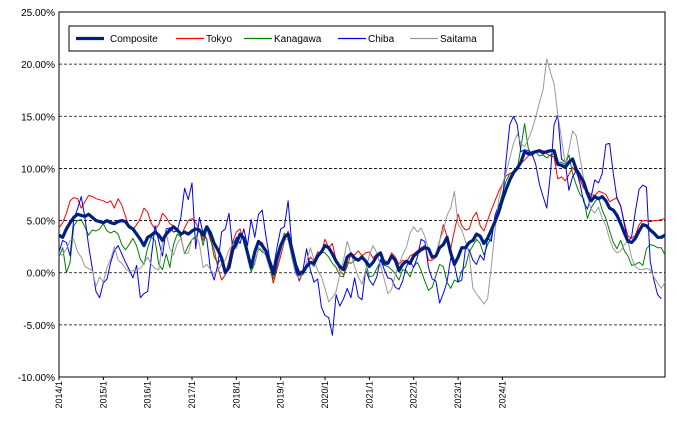 The height and width of the screenshot is (425, 677). Describe the element at coordinates (298, 39) in the screenshot. I see `legend-label-kanagawa: Kanagawa` at that location.